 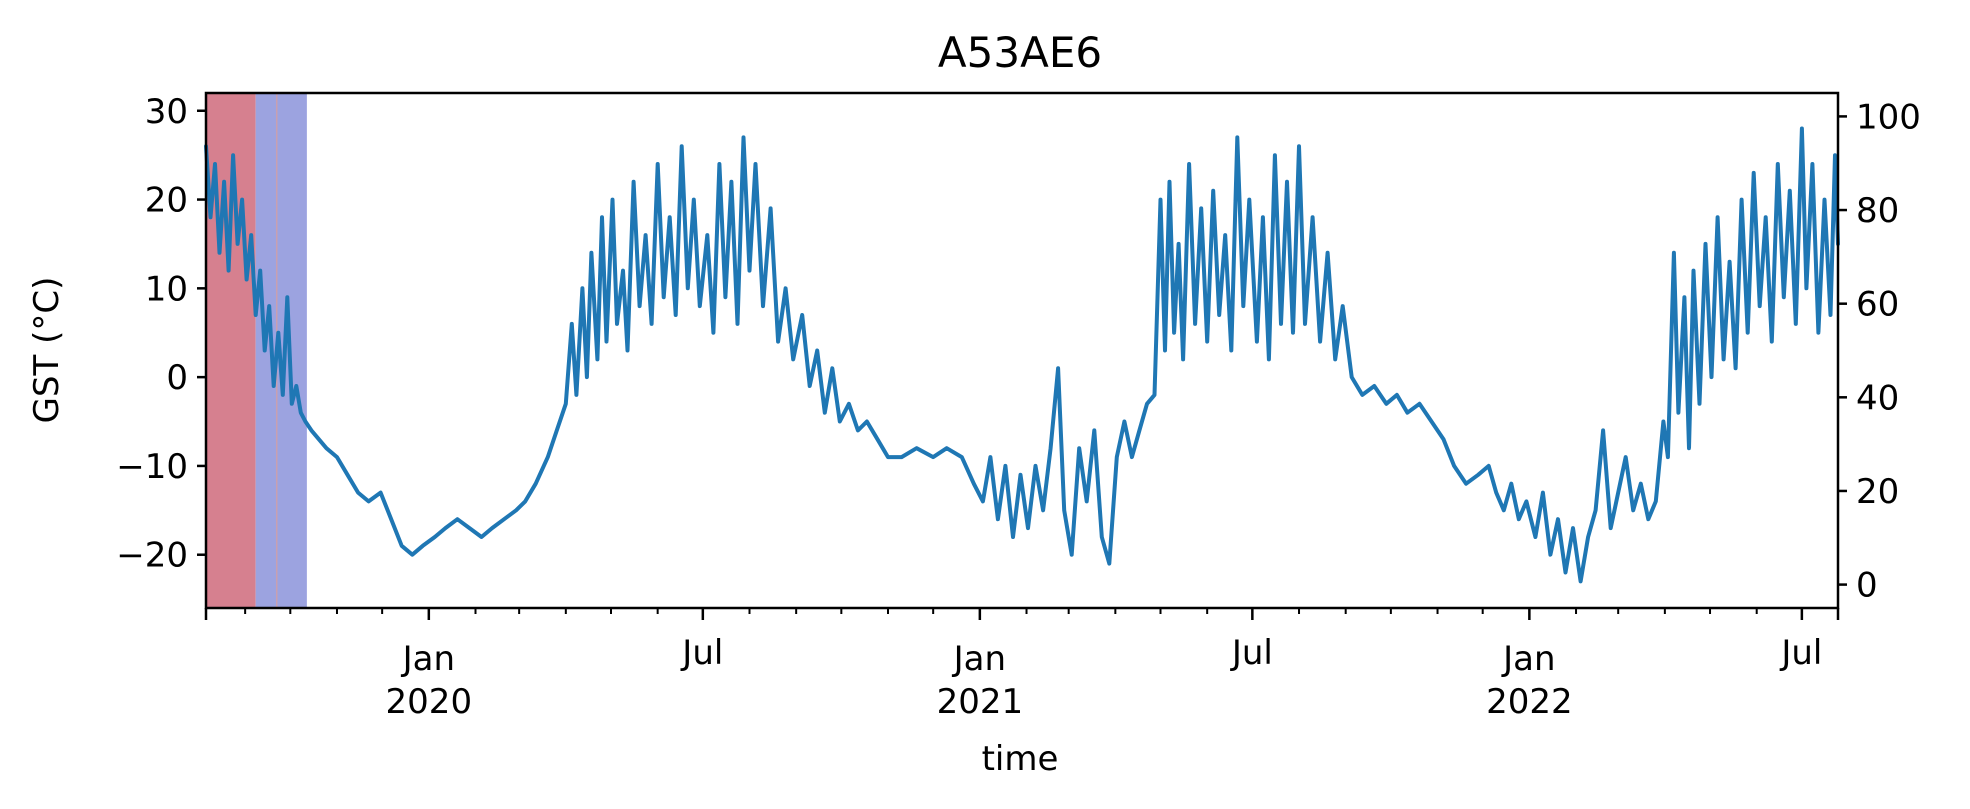 I want to click on y2-tick-label: 100, so click(x=1888, y=117).